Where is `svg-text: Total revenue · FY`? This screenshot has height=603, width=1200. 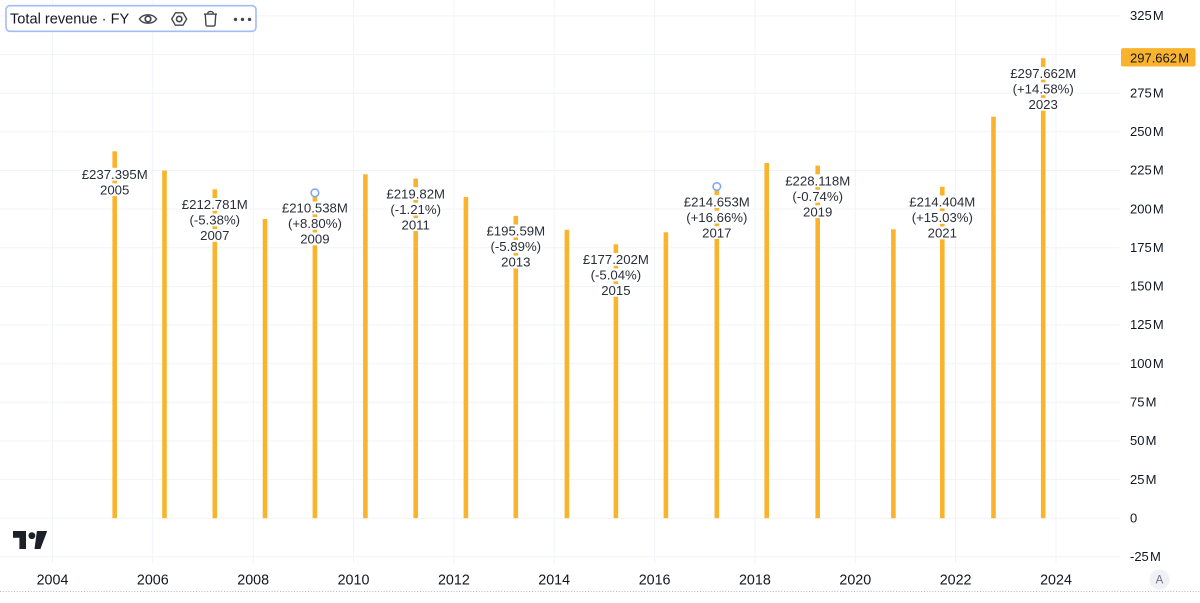 svg-text: Total revenue · FY is located at coordinates (70, 19).